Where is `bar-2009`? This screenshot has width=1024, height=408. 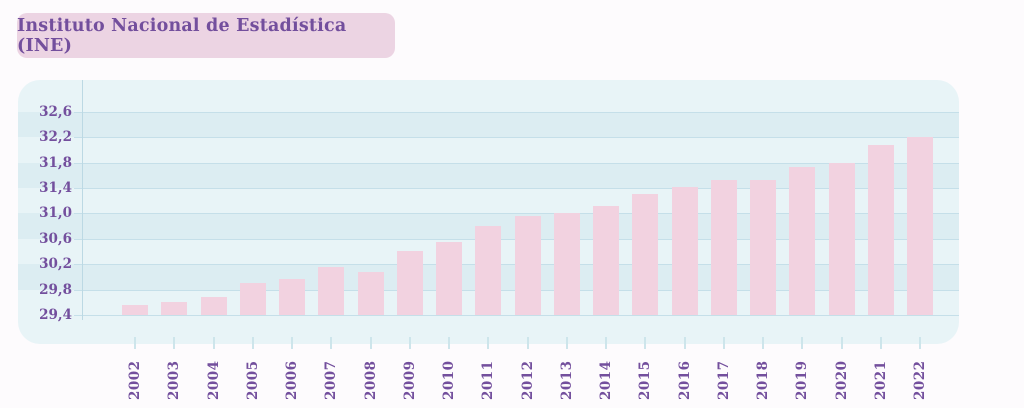
bar-2009 is located at coordinates (409, 282).